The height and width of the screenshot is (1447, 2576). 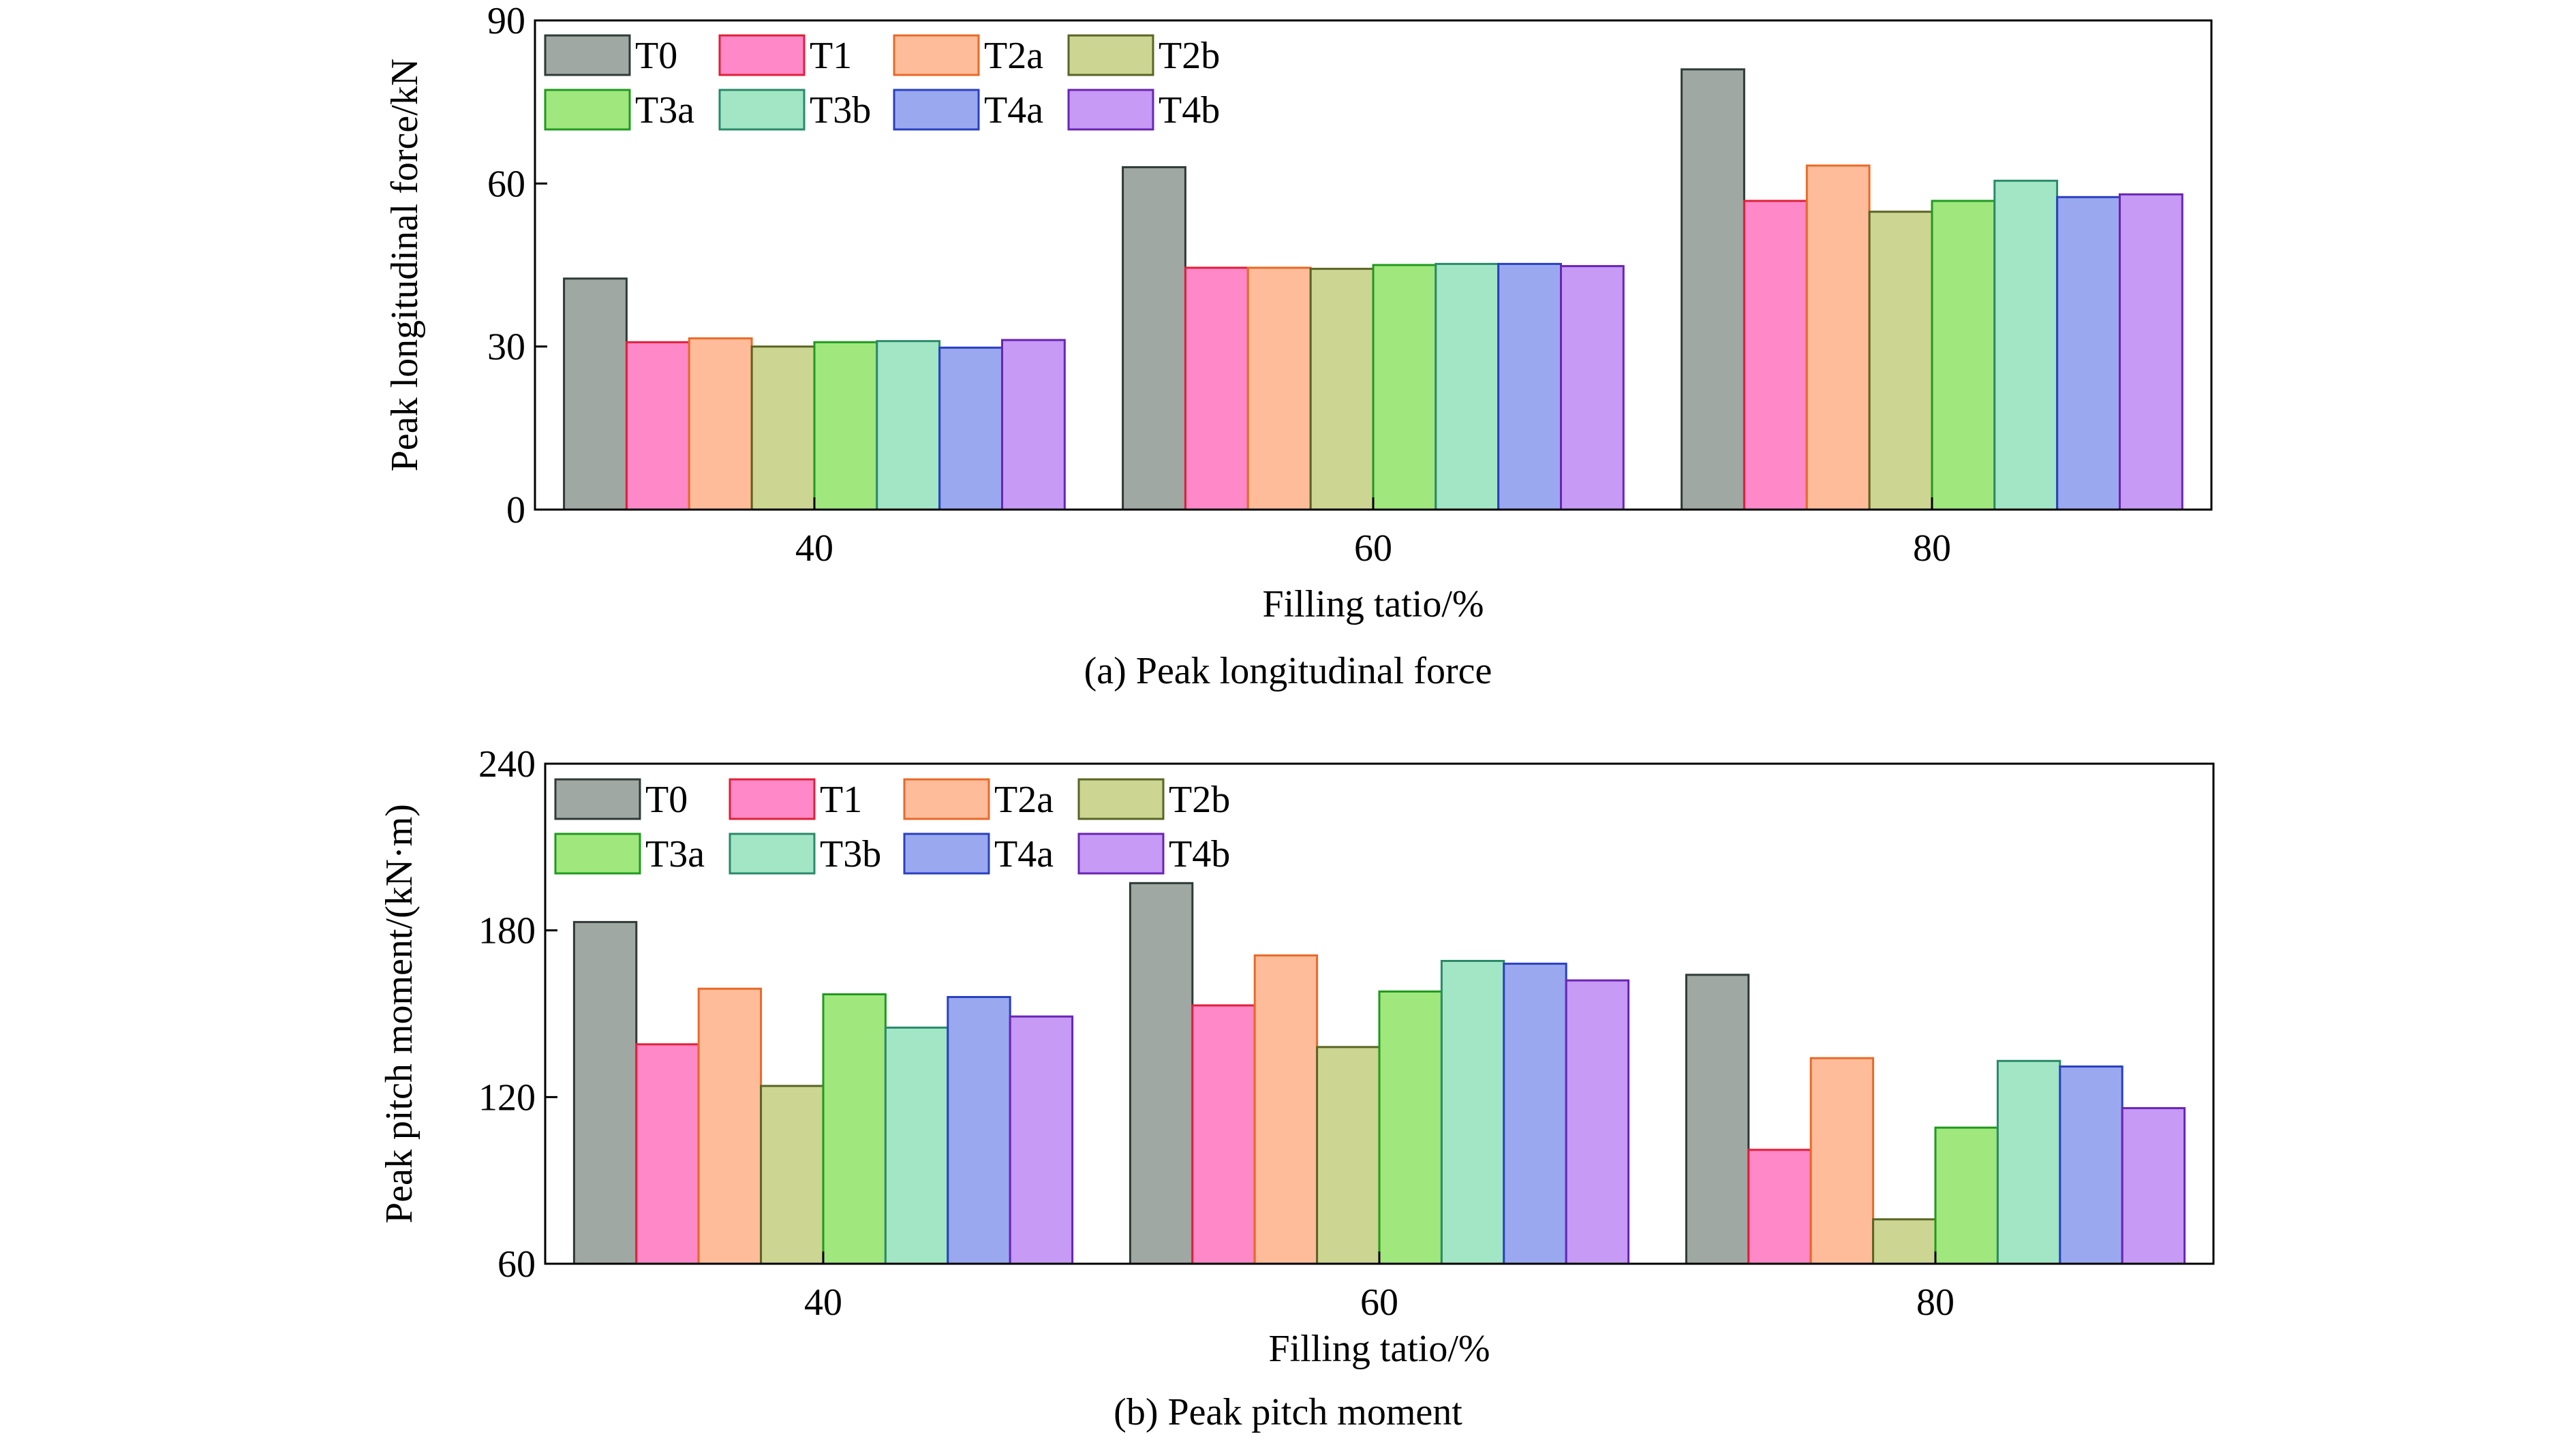 What do you see at coordinates (892, 826) in the screenshot?
I see `legend: T0 T1 T2a T2b T3a T3b T4a T4b` at bounding box center [892, 826].